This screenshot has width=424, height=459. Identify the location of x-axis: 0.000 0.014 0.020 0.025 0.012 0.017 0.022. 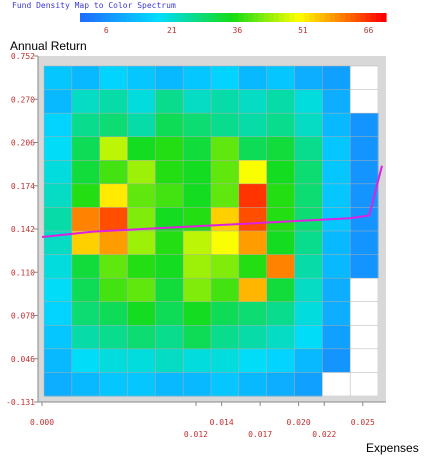
(208, 420).